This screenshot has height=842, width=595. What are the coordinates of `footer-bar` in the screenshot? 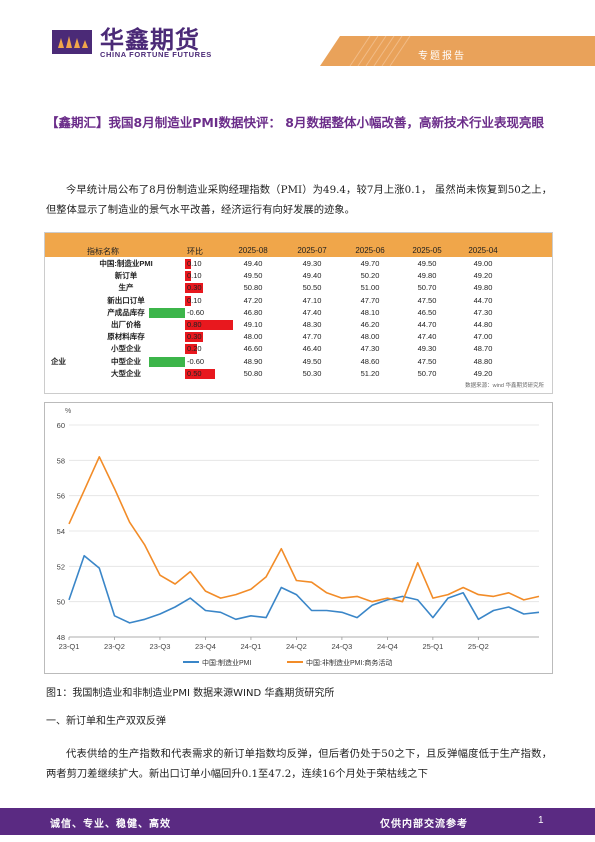 It's located at (297, 821).